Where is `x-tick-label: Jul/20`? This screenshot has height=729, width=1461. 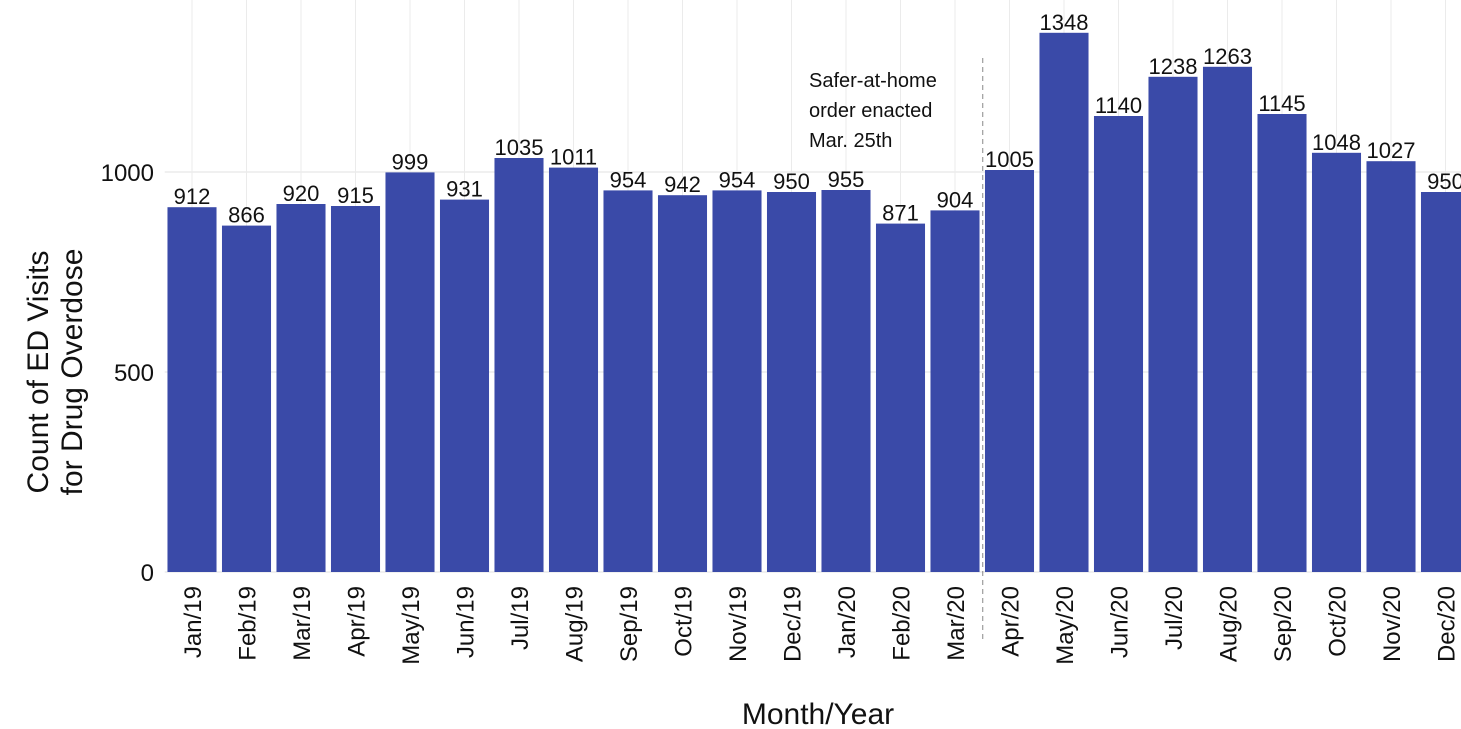
x-tick-label: Jul/20 is located at coordinates (1174, 618).